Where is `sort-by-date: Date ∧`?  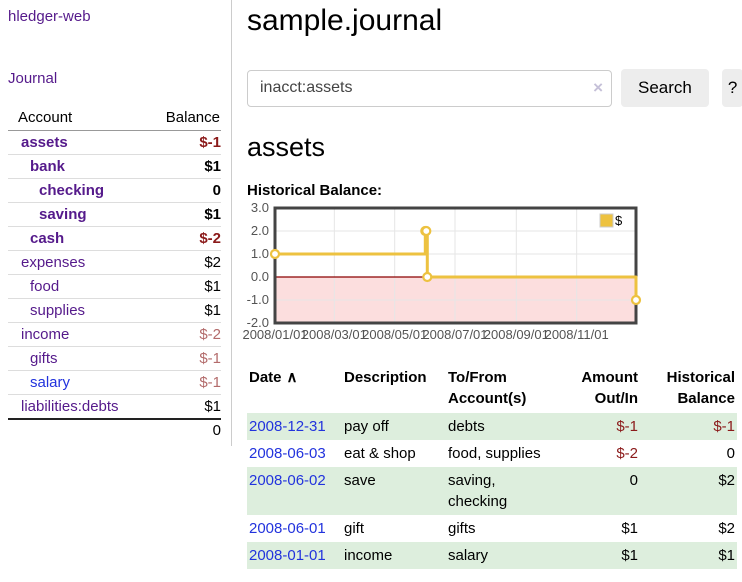
sort-by-date: Date ∧ is located at coordinates (273, 377).